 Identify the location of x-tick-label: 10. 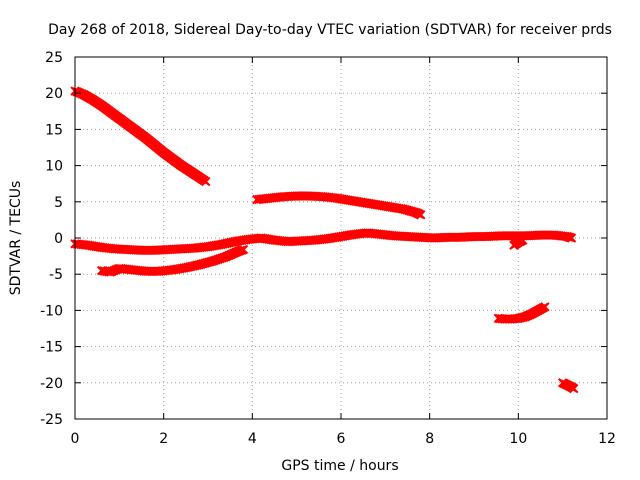
(518, 439).